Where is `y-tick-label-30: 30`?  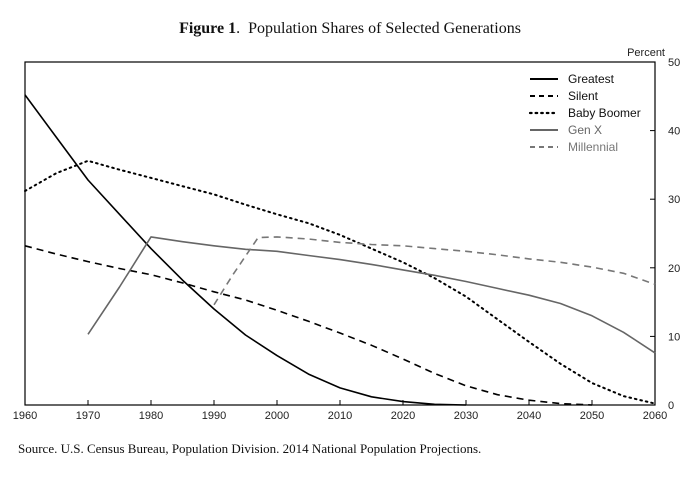 y-tick-label-30: 30 is located at coordinates (674, 200).